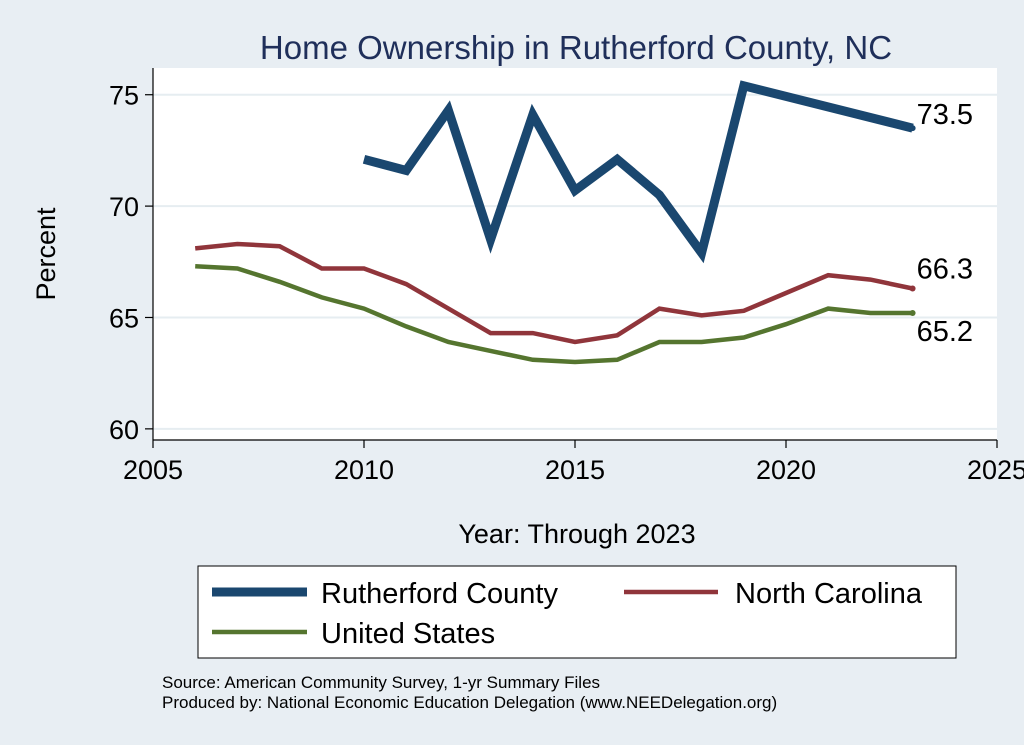 Image resolution: width=1024 pixels, height=745 pixels. Describe the element at coordinates (124, 430) in the screenshot. I see `y-tick-label: 60` at that location.